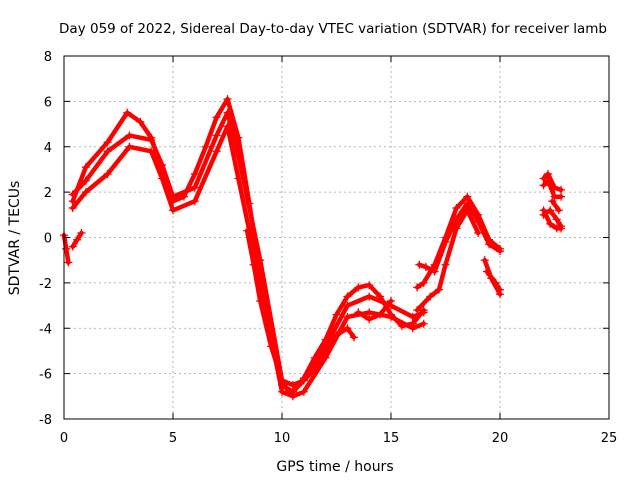 This screenshot has height=480, width=640. I want to click on x-tick-label: 10, so click(282, 438).